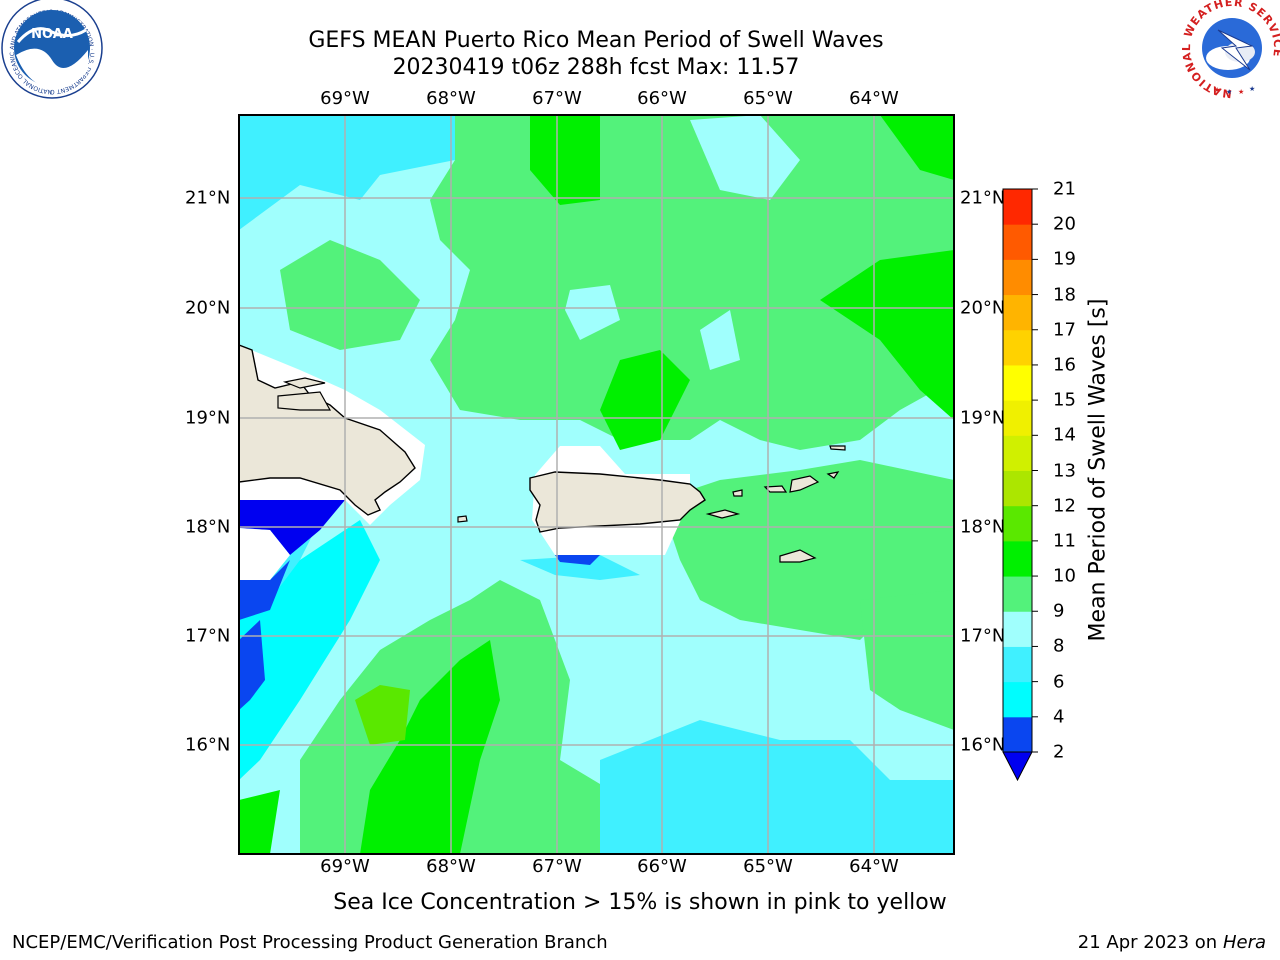 The width and height of the screenshot is (1280, 960). Describe the element at coordinates (1064, 541) in the screenshot. I see `colorbar-tick-label: 11` at that location.